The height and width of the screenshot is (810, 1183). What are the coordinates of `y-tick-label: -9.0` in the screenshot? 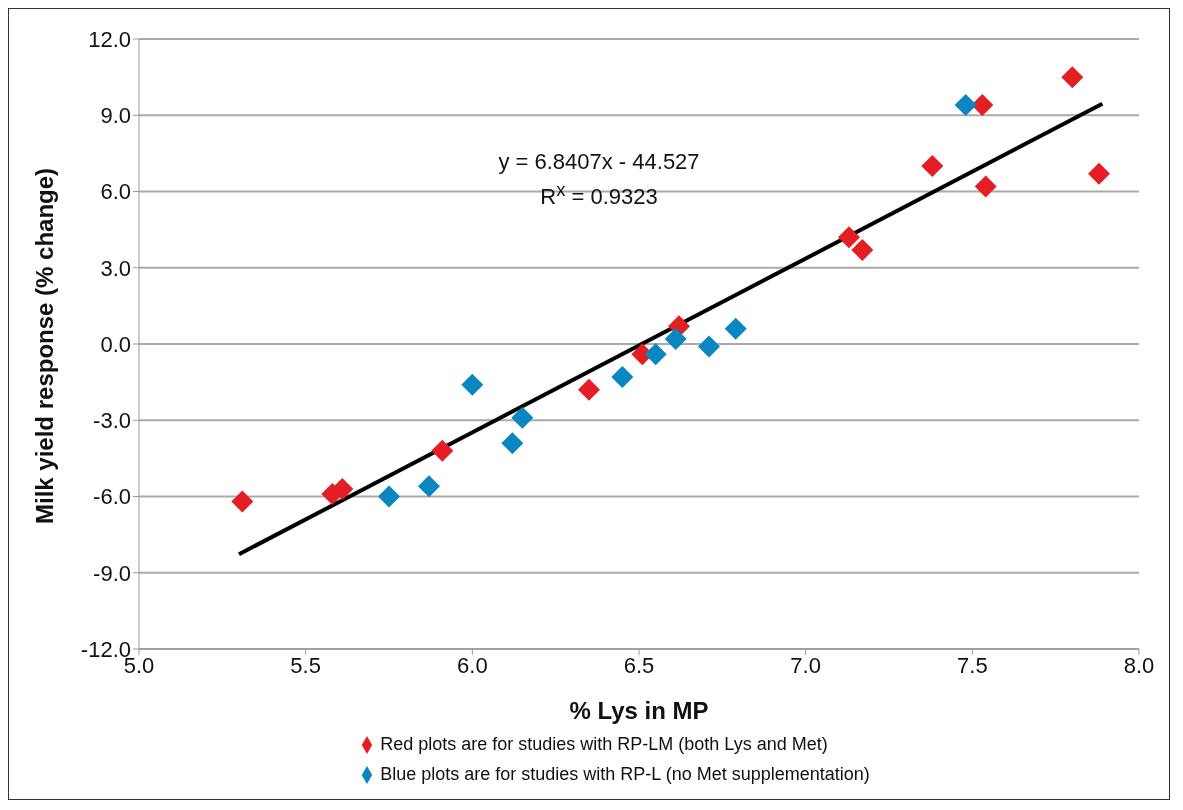 It's located at (112, 573).